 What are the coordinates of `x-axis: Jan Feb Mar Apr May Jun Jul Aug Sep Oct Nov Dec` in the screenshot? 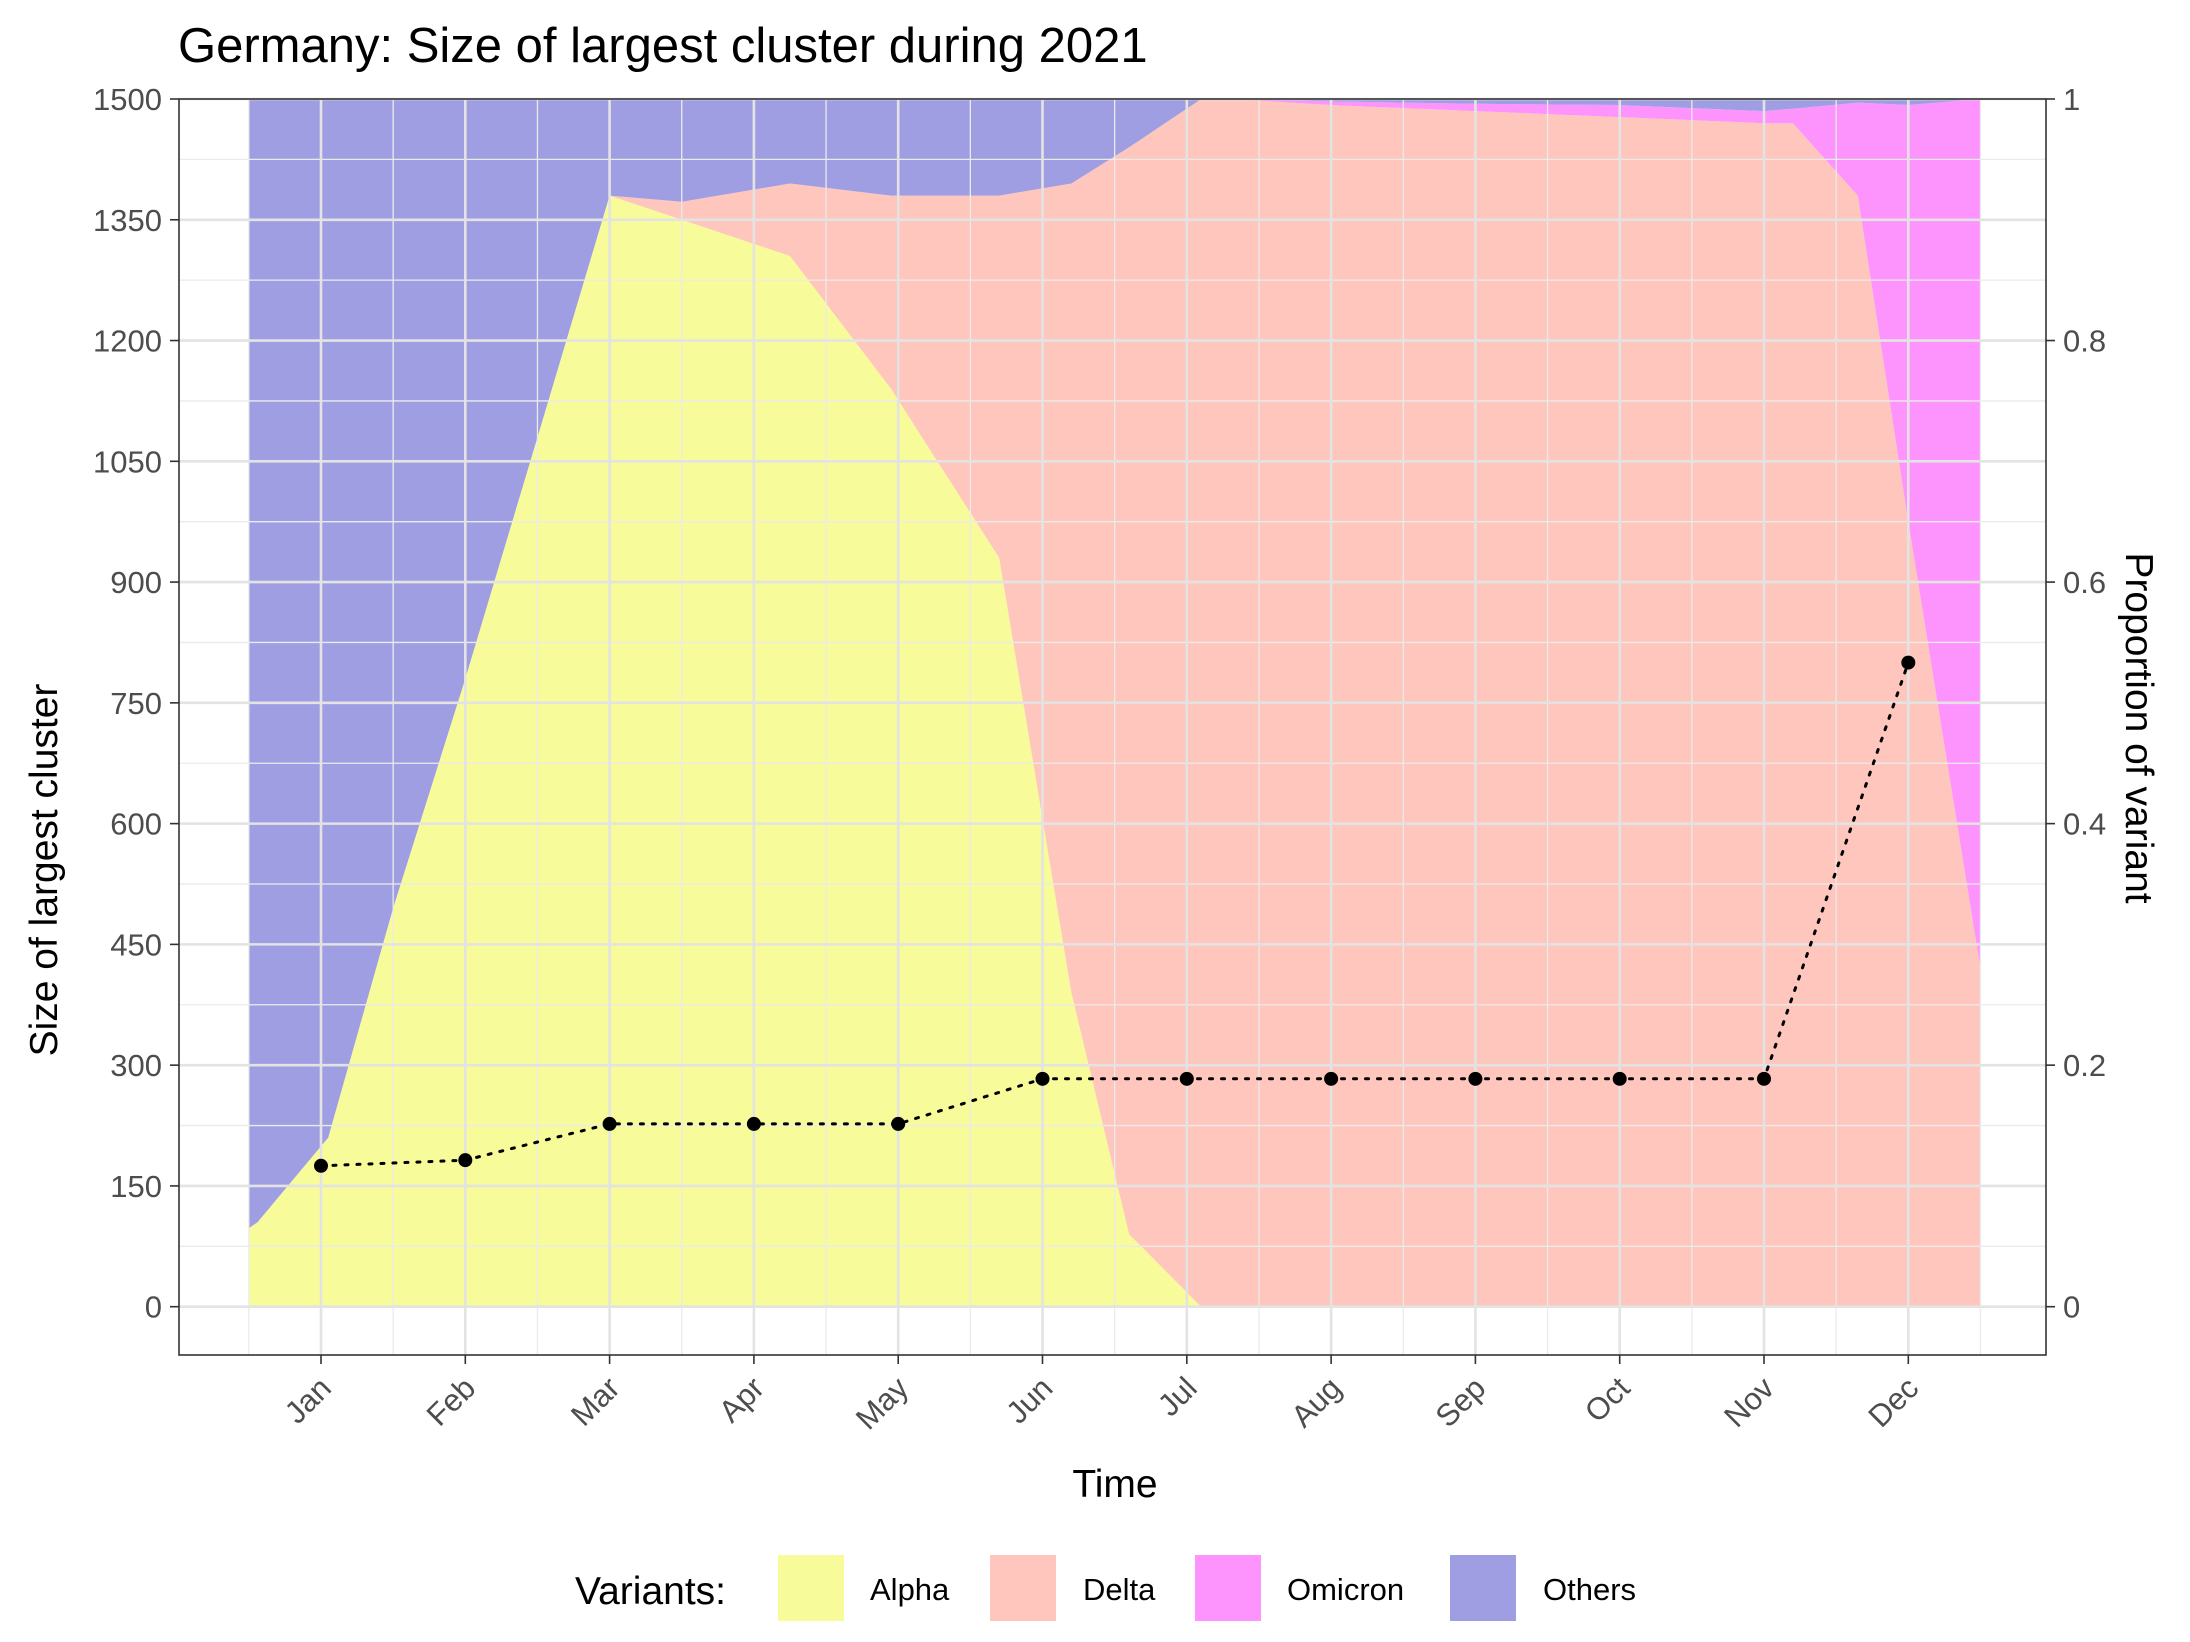 It's located at (1101, 1395).